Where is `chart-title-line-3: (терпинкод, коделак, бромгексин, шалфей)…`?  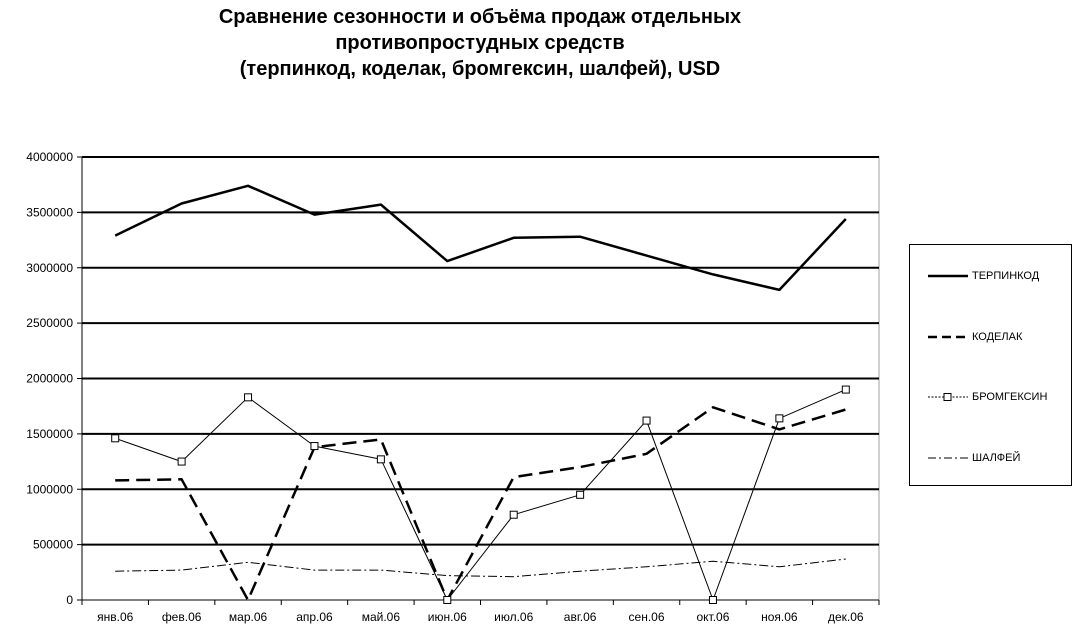
chart-title-line-3: (терпинкод, коделак, бромгексин, шалфей)… is located at coordinates (480, 69).